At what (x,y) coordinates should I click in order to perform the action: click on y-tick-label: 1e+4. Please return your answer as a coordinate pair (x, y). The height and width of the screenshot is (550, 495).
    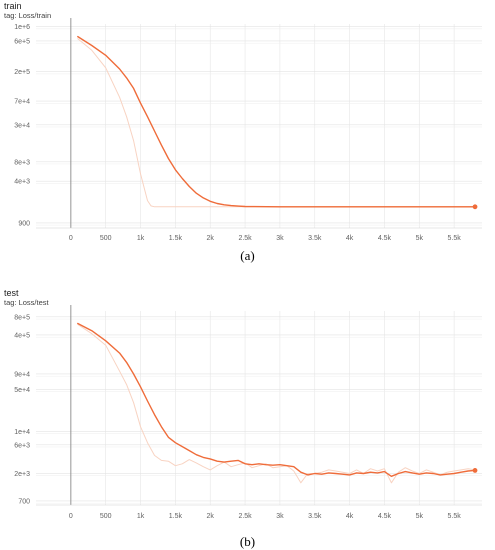
    Looking at the image, I should click on (22, 432).